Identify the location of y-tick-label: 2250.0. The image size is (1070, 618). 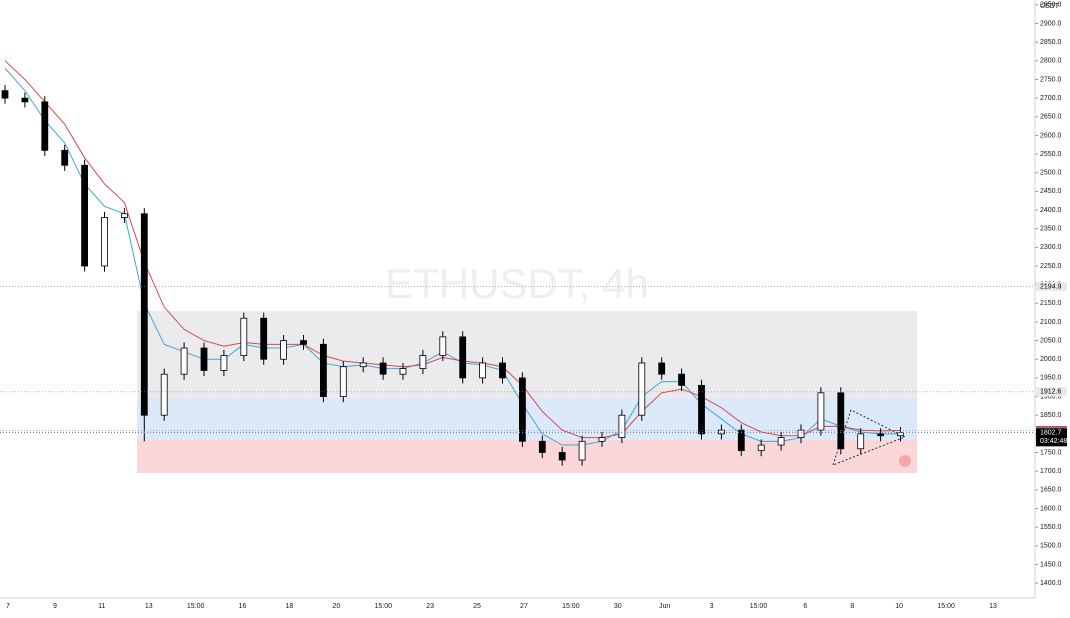
(1051, 266).